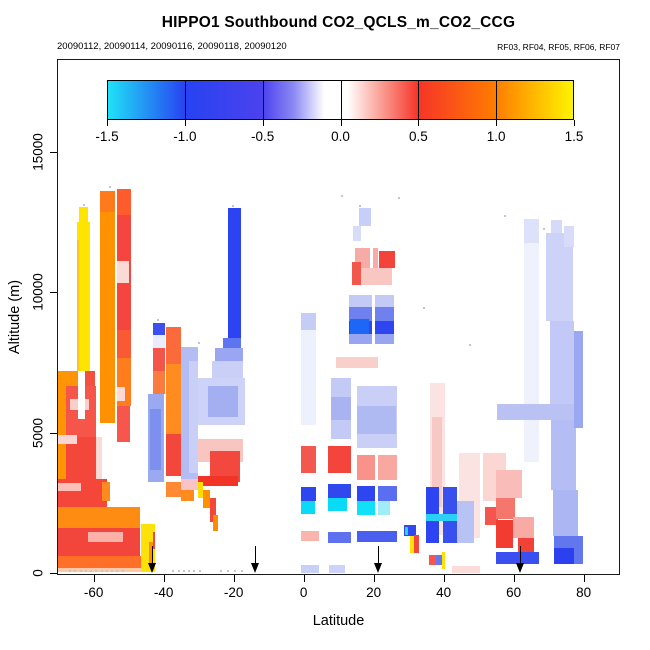 Image resolution: width=650 pixels, height=650 pixels. I want to click on x-tick-label: -60, so click(93, 592).